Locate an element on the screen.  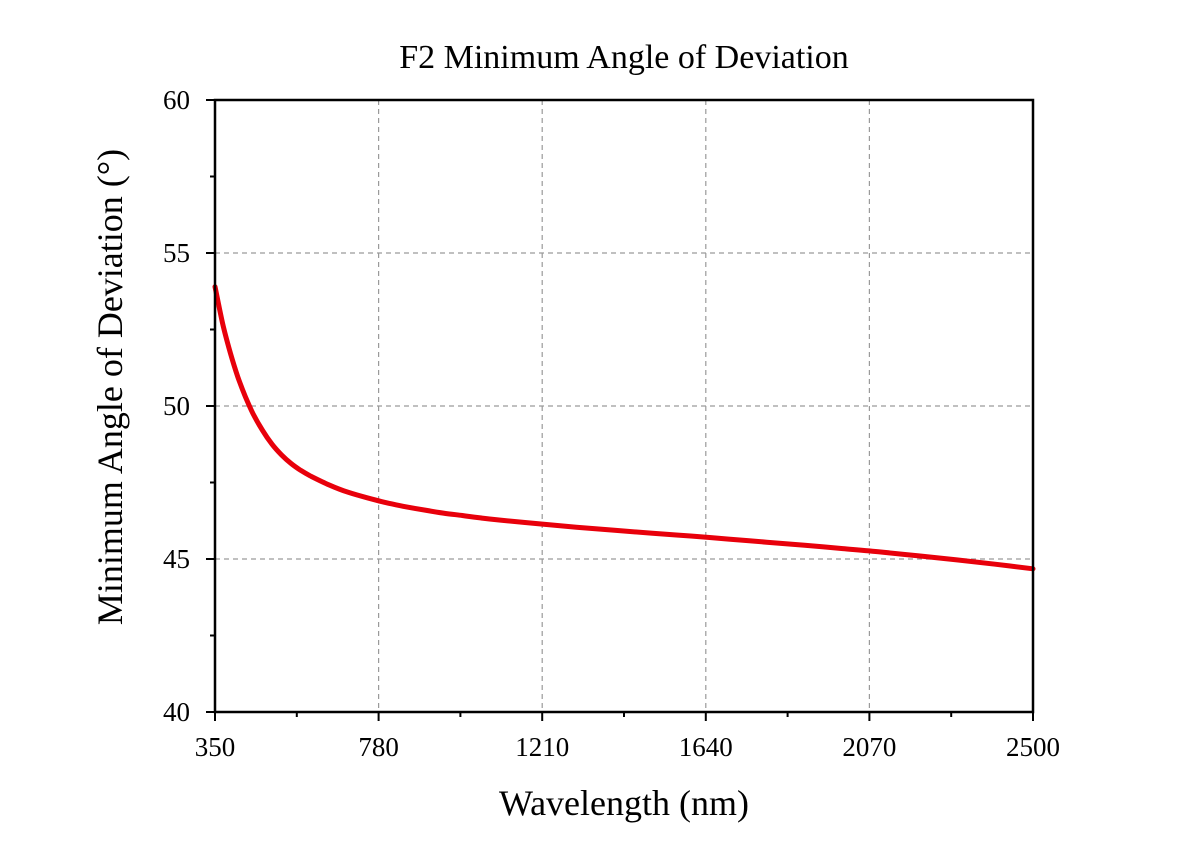
x-tick-label: 2070 is located at coordinates (869, 747).